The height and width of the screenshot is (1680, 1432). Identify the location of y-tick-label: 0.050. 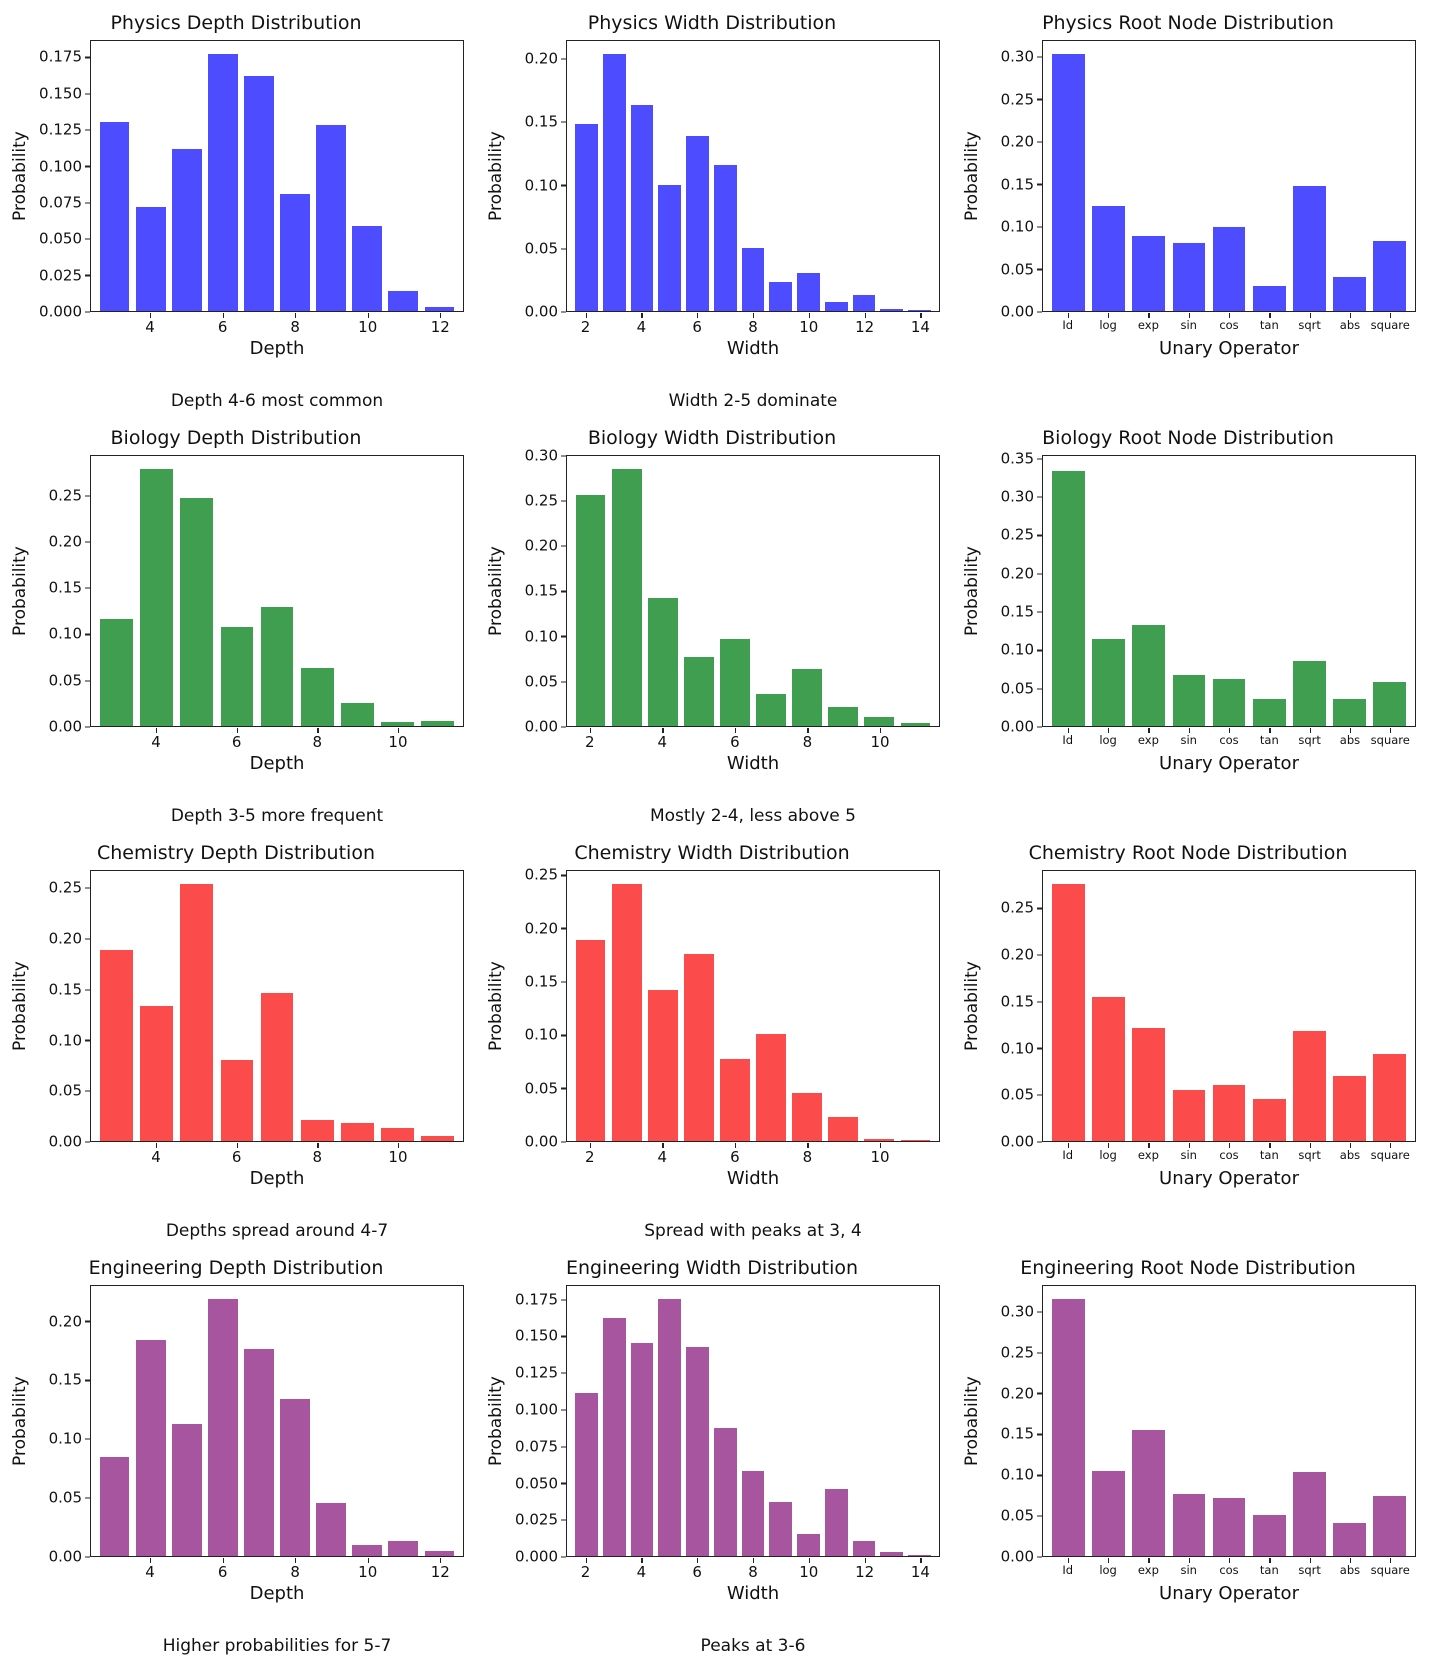
(540, 1483).